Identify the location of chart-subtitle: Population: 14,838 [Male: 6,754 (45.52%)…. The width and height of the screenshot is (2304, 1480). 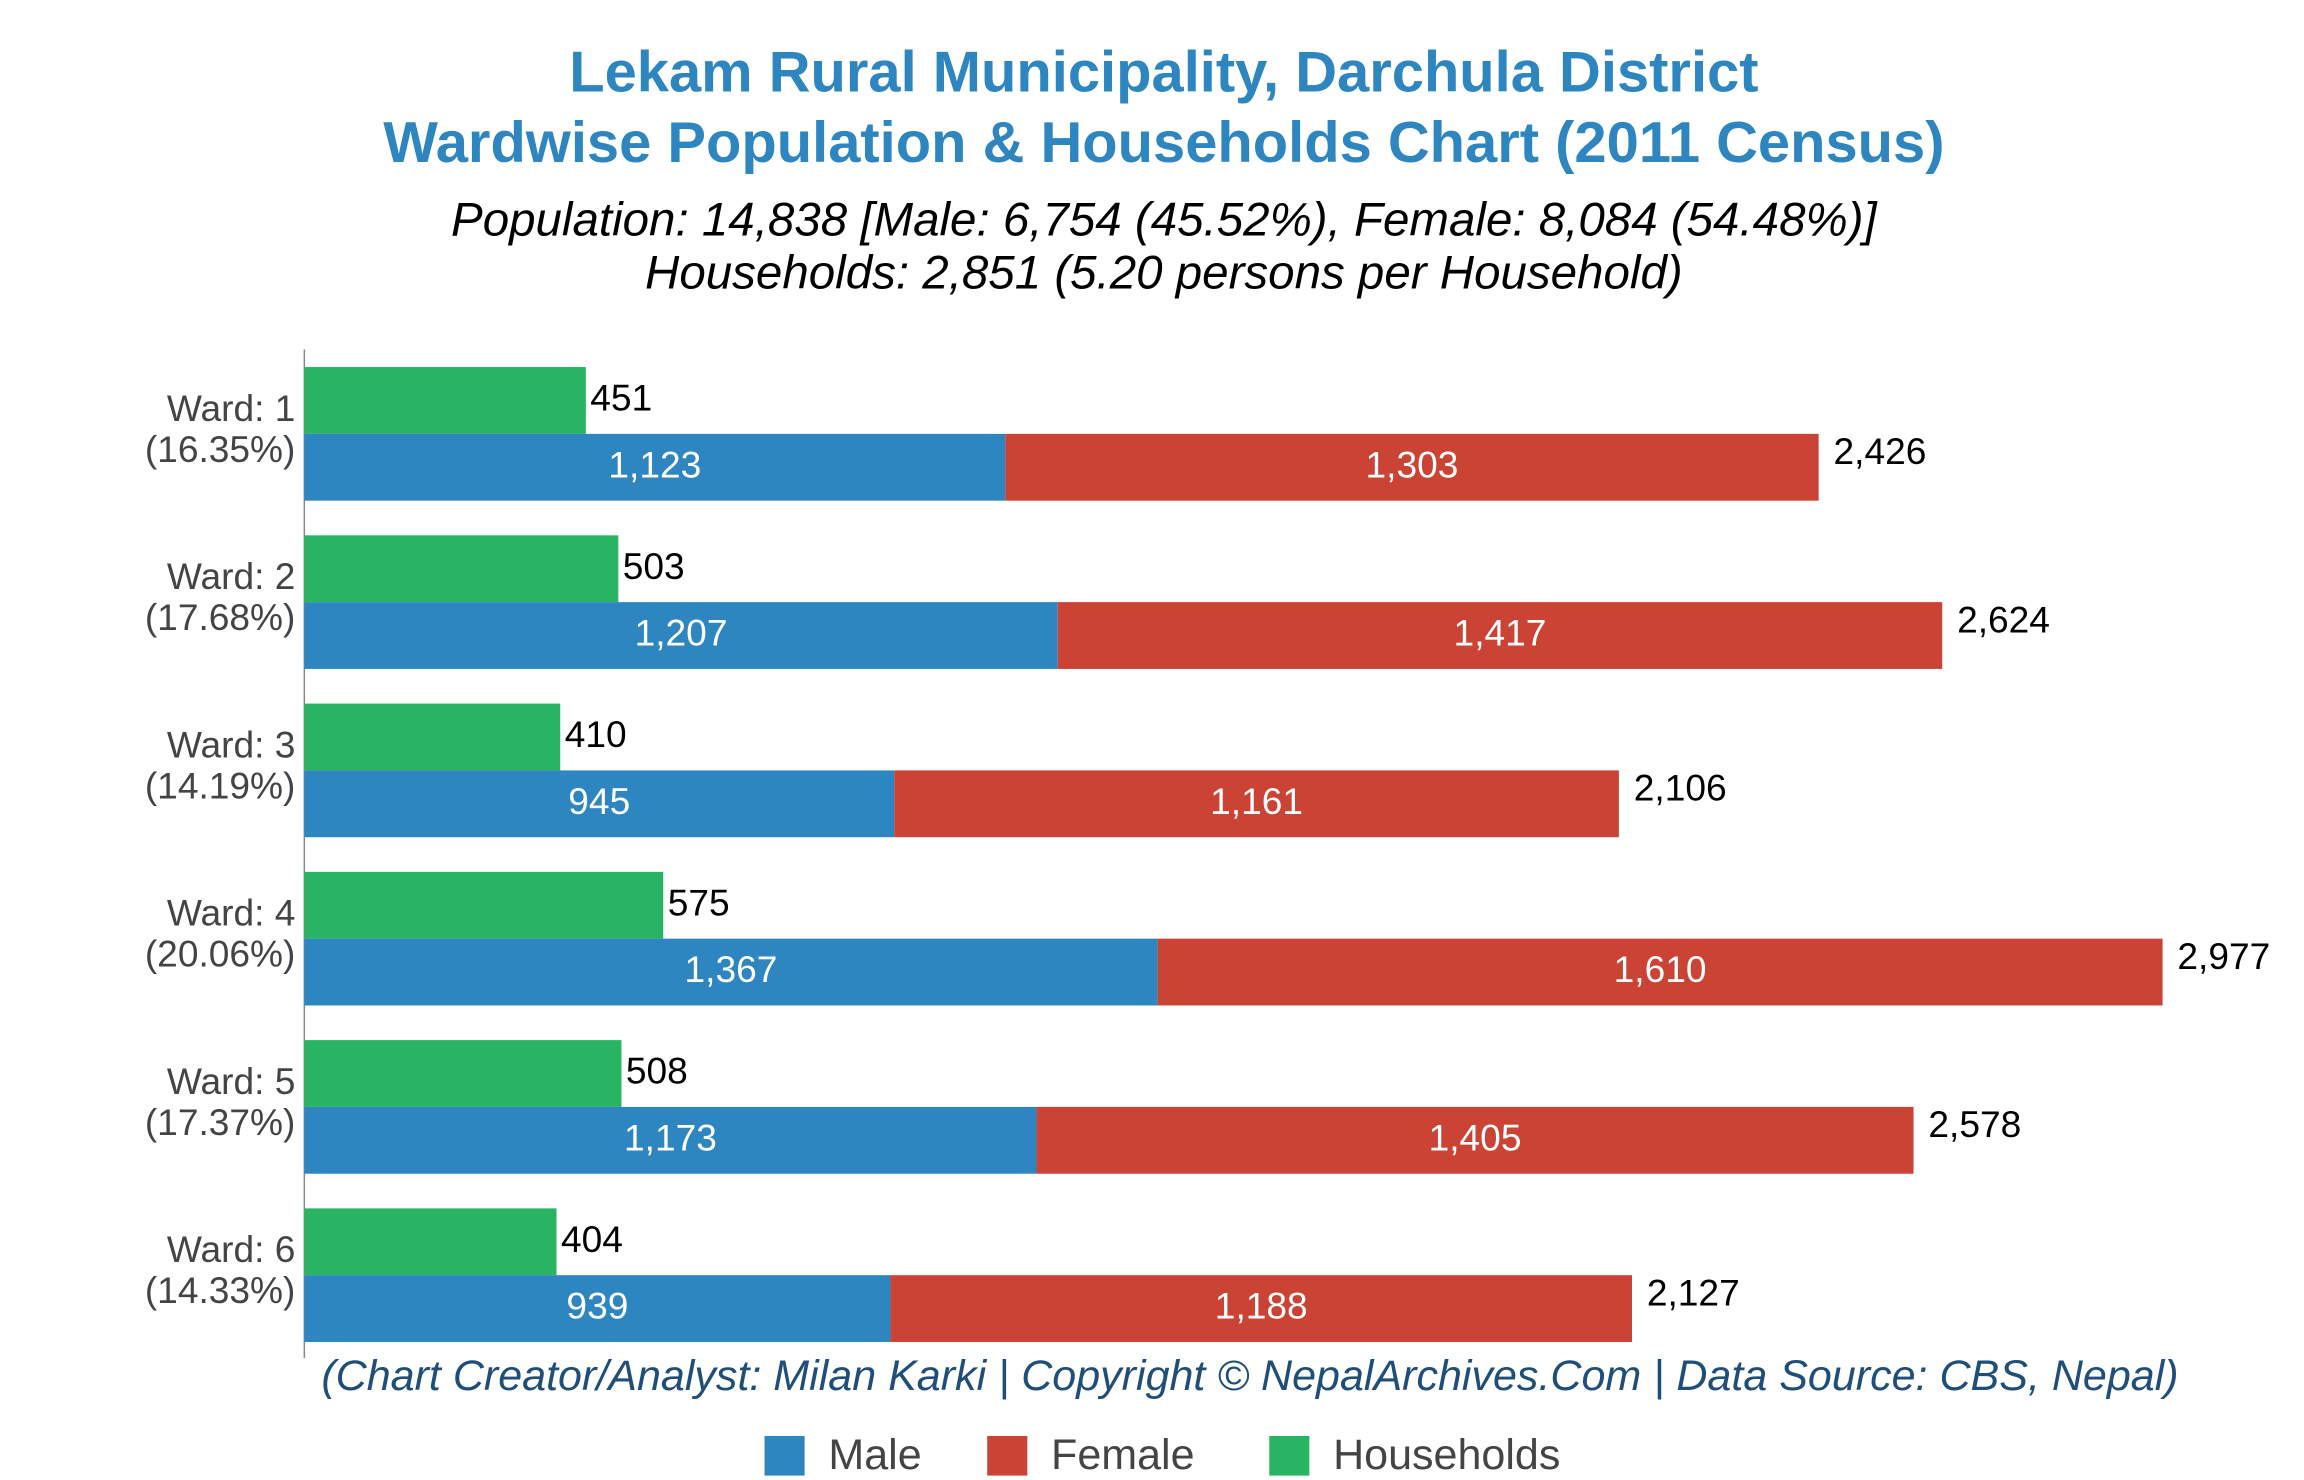
(1165, 220).